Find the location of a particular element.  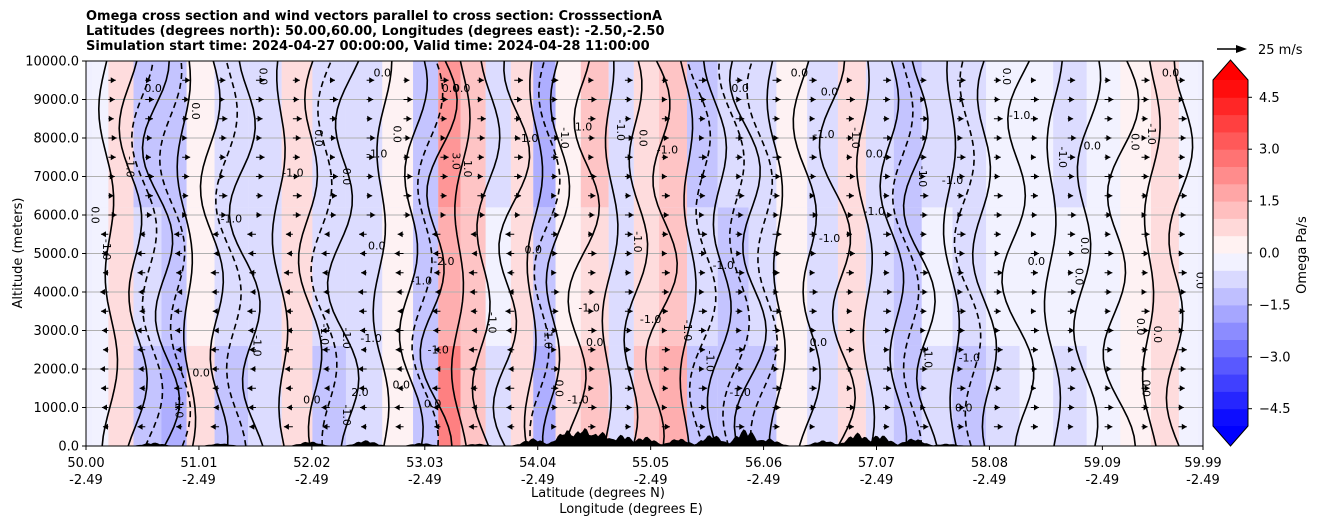

y-tick-label: 10000.0 is located at coordinates (52, 62).